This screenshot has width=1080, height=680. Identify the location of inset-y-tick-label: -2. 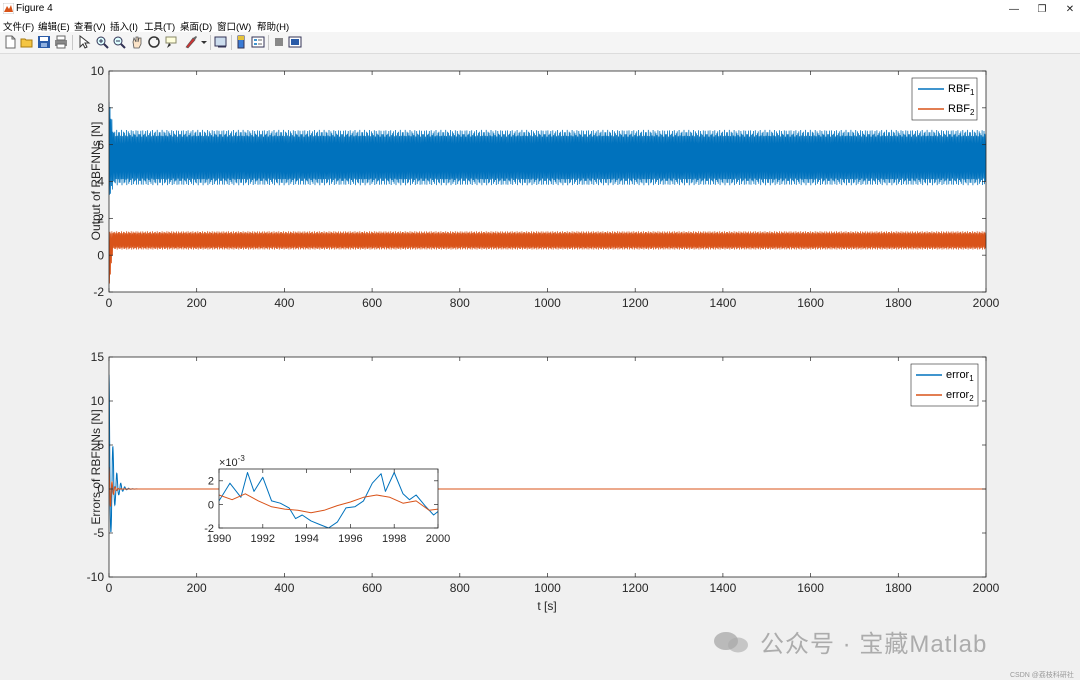
(209, 529).